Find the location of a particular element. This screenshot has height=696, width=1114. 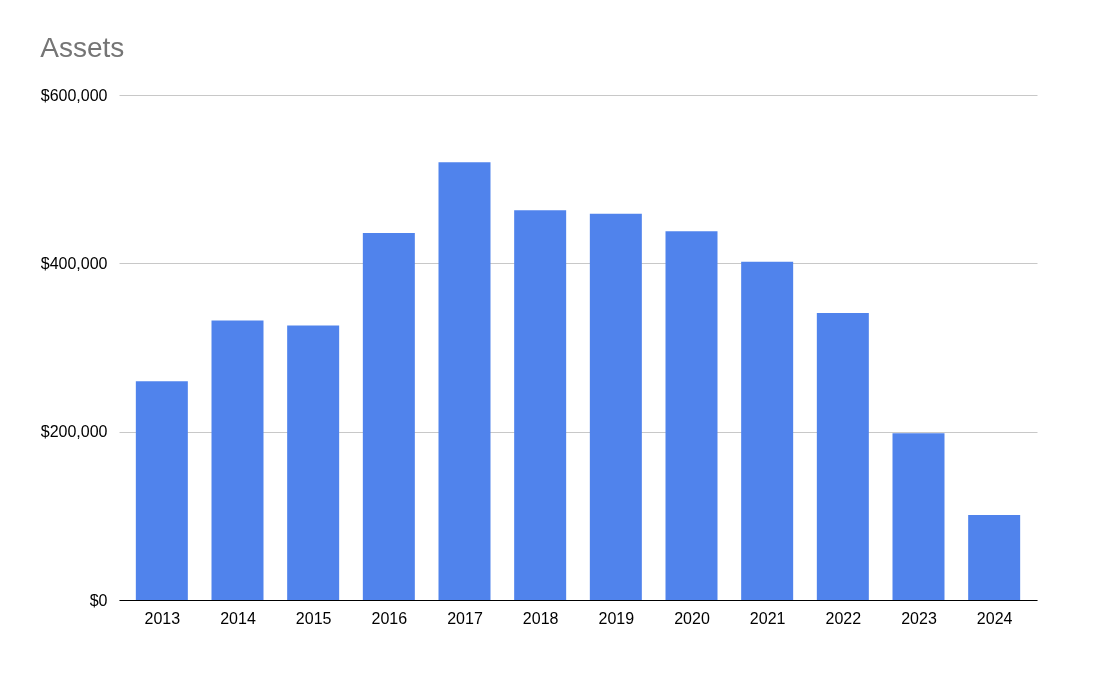

x-tick-label: 2017 is located at coordinates (465, 618).